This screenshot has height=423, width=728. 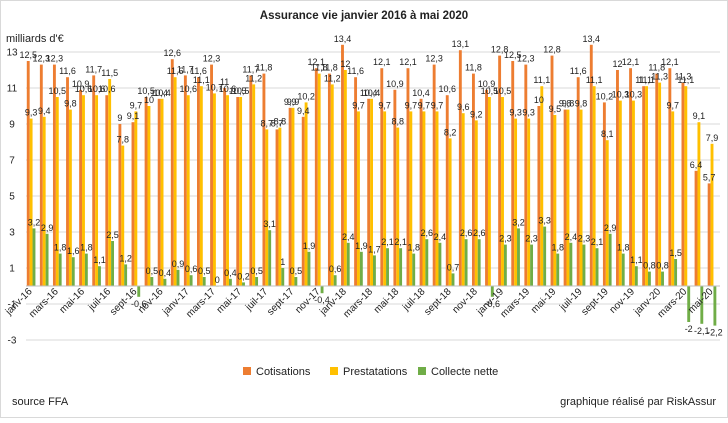 I want to click on data-label: 2,5, so click(x=112, y=235).